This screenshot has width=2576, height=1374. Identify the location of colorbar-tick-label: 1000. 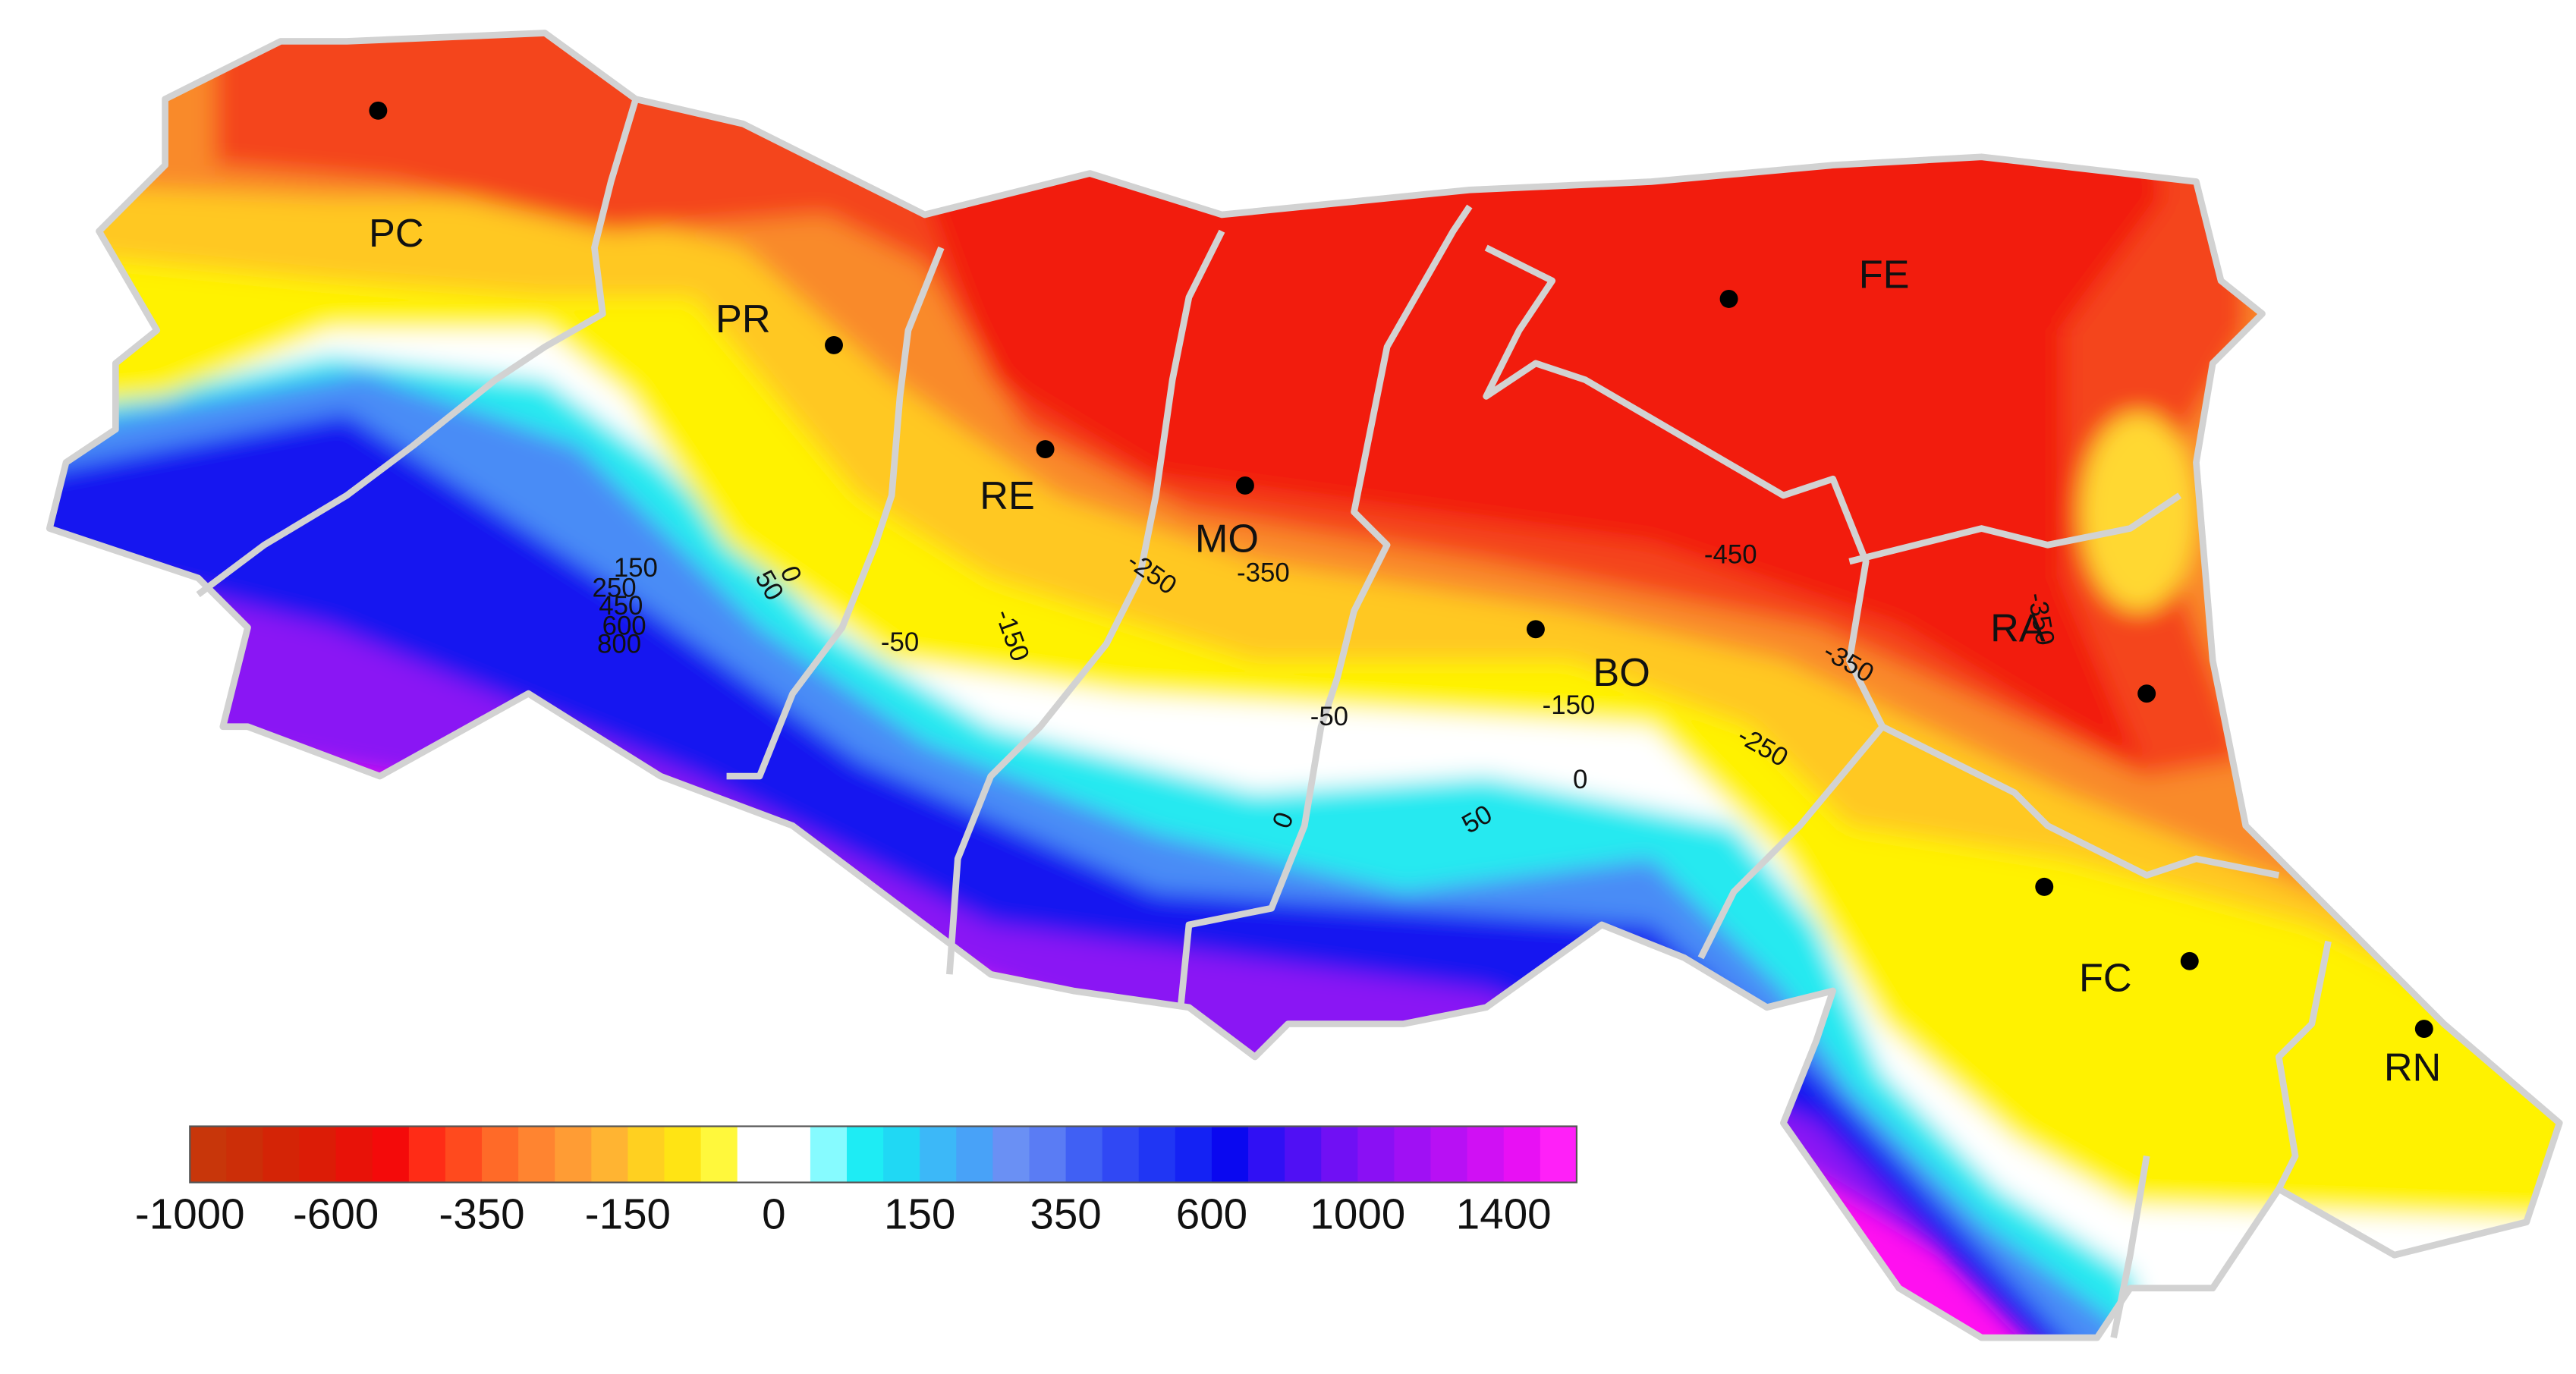
(1357, 1213).